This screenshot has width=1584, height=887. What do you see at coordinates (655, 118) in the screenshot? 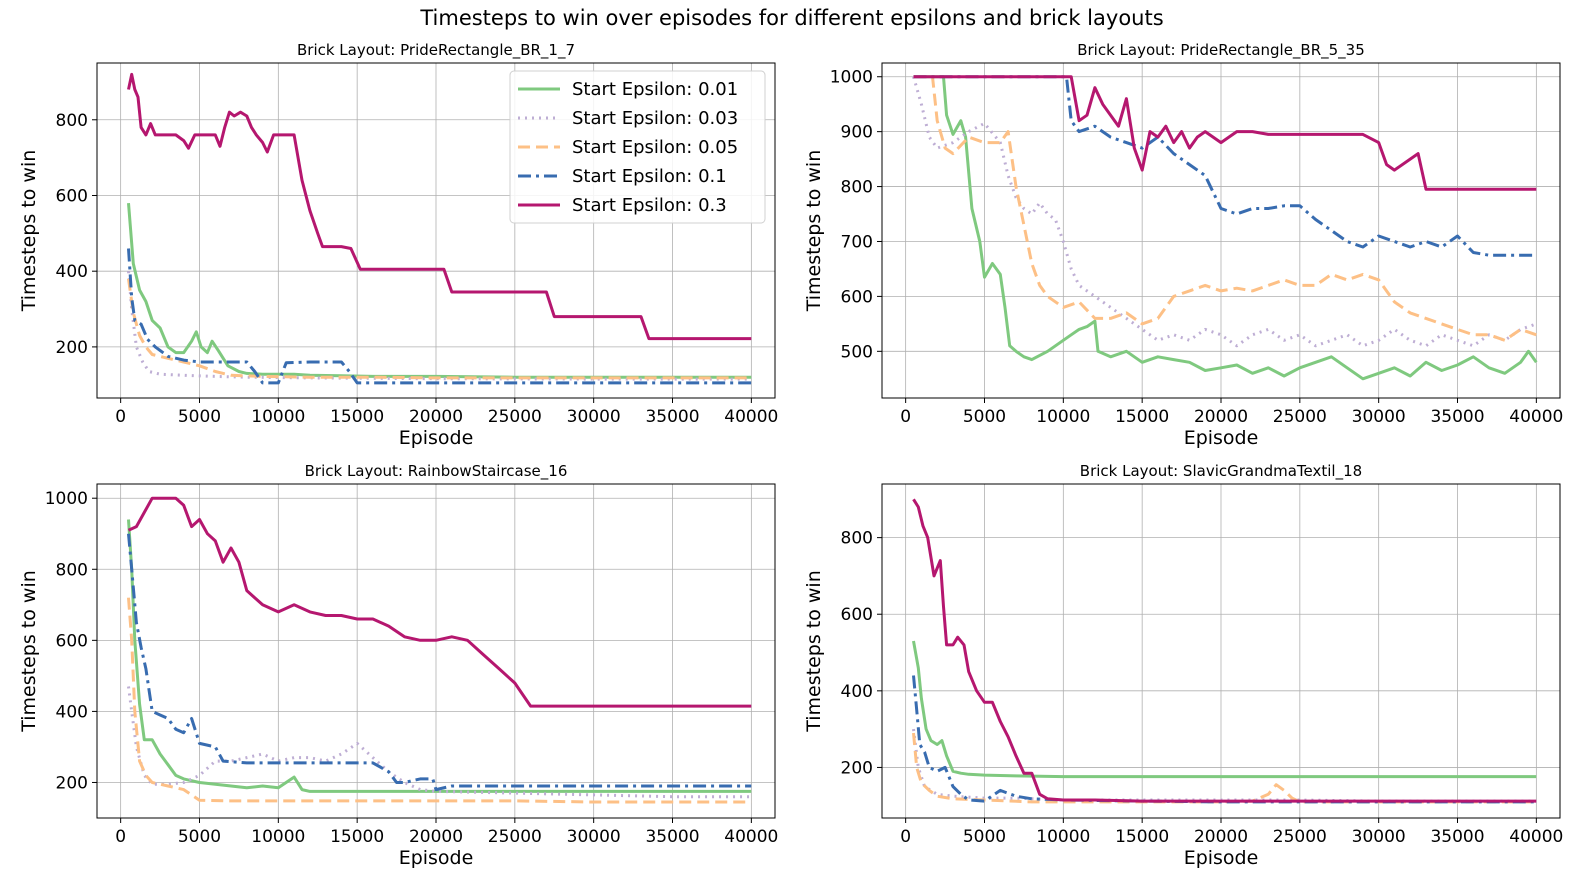
I see `legend-label: Start Epsilon: 0.03` at bounding box center [655, 118].